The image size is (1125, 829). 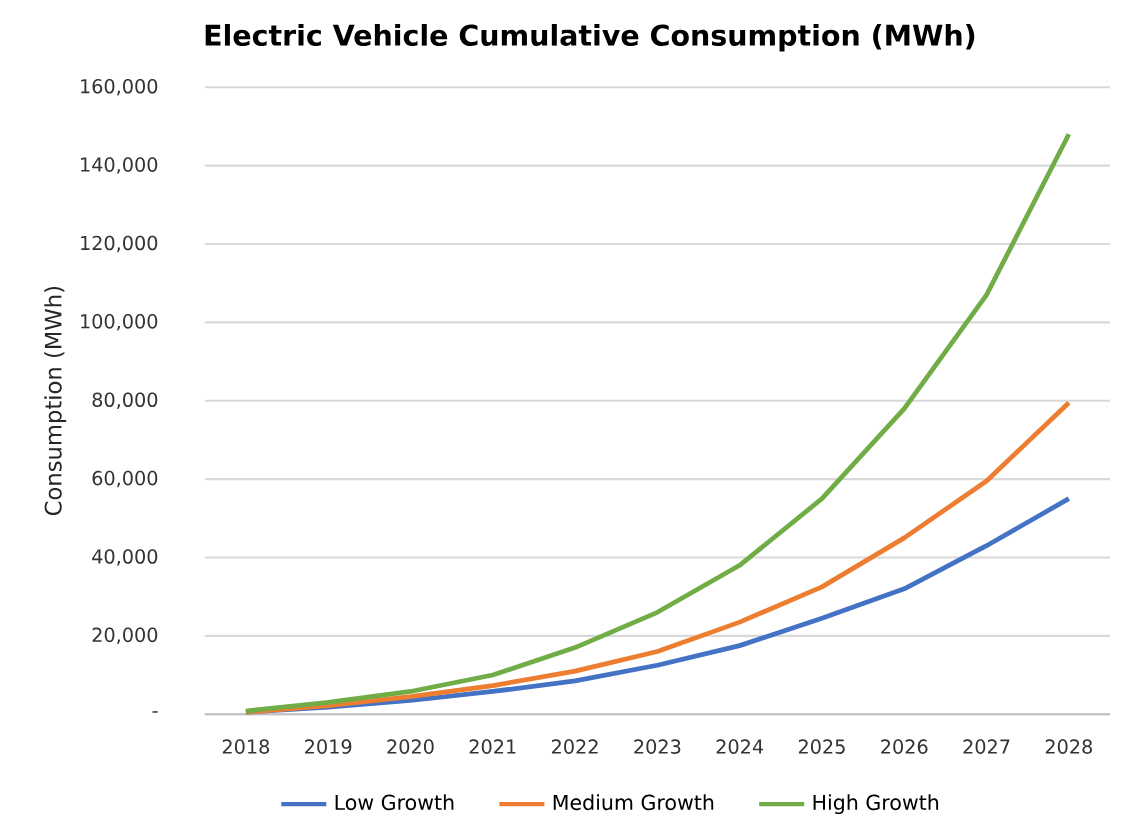 What do you see at coordinates (904, 746) in the screenshot?
I see `x-tick-label: 2026` at bounding box center [904, 746].